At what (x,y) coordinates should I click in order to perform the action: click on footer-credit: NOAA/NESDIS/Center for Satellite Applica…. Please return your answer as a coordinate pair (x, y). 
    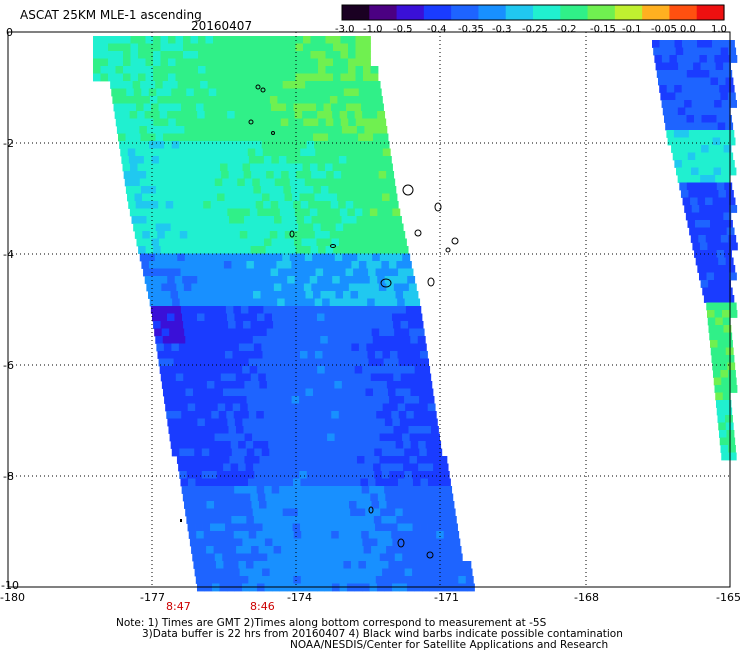
    Looking at the image, I should click on (449, 645).